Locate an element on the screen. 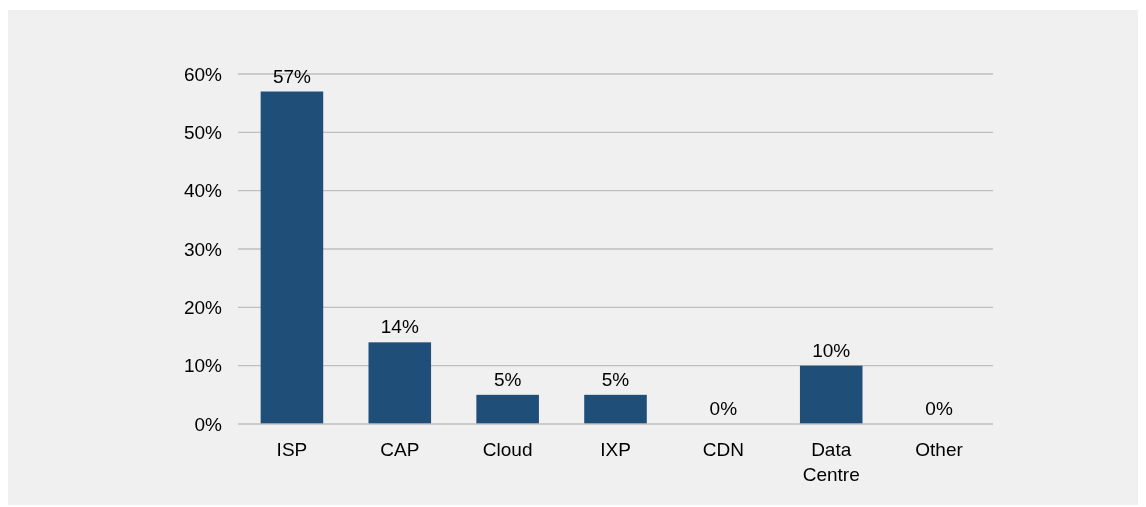 This screenshot has height=507, width=1146. x-tick-label: Cloud is located at coordinates (507, 449).